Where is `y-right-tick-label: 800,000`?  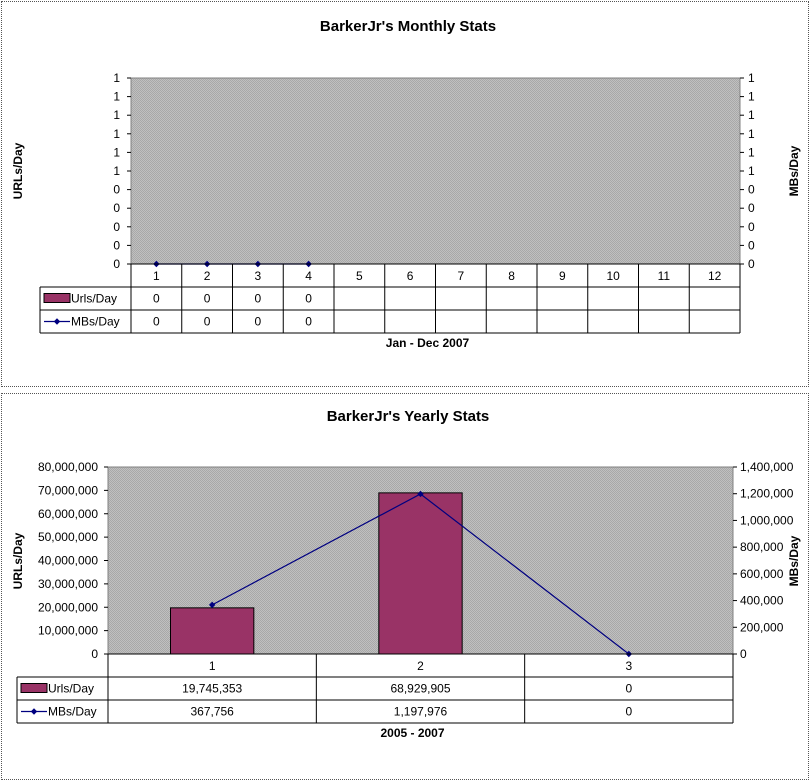
y-right-tick-label: 800,000 is located at coordinates (762, 547).